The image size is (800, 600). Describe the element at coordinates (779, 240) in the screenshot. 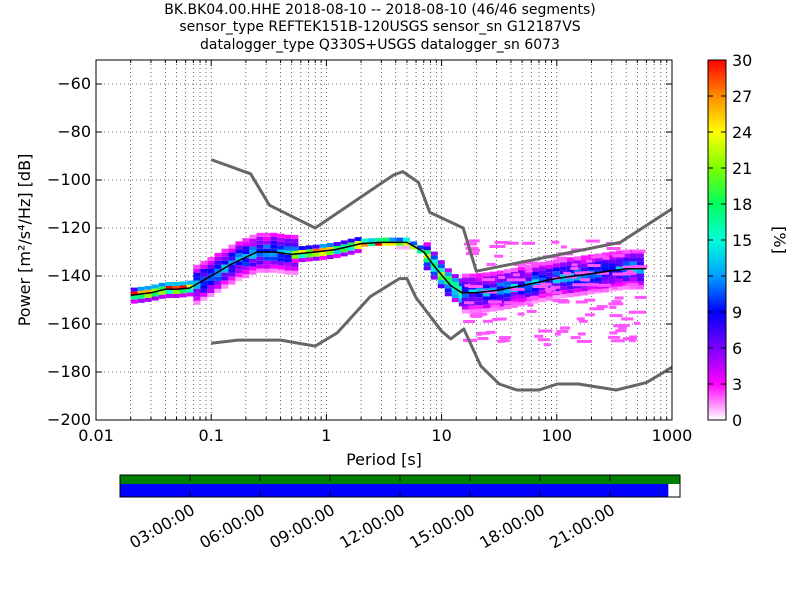

I see `colorbar-label: [%]` at that location.